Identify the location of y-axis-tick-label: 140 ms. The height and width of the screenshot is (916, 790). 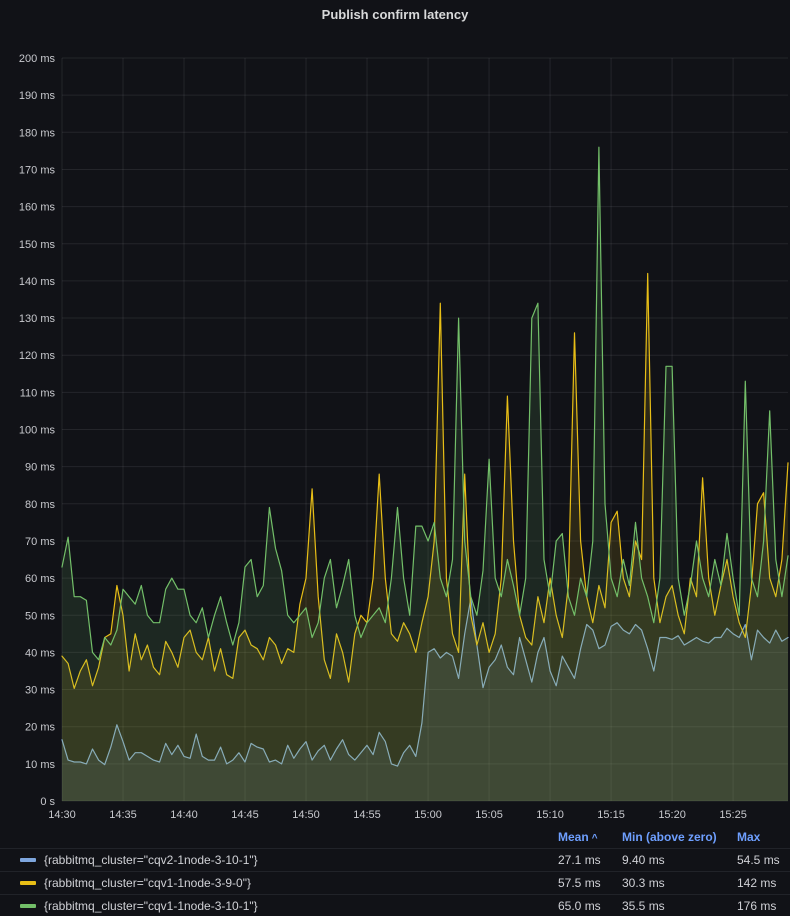
(37, 282).